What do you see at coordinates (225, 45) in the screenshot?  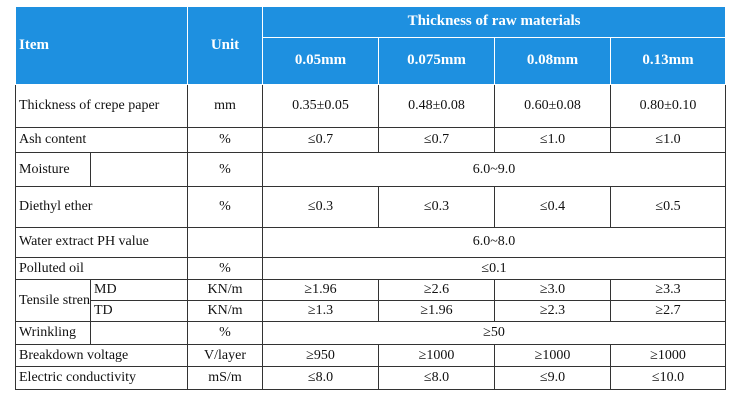 I see `header-unit: Unit` at bounding box center [225, 45].